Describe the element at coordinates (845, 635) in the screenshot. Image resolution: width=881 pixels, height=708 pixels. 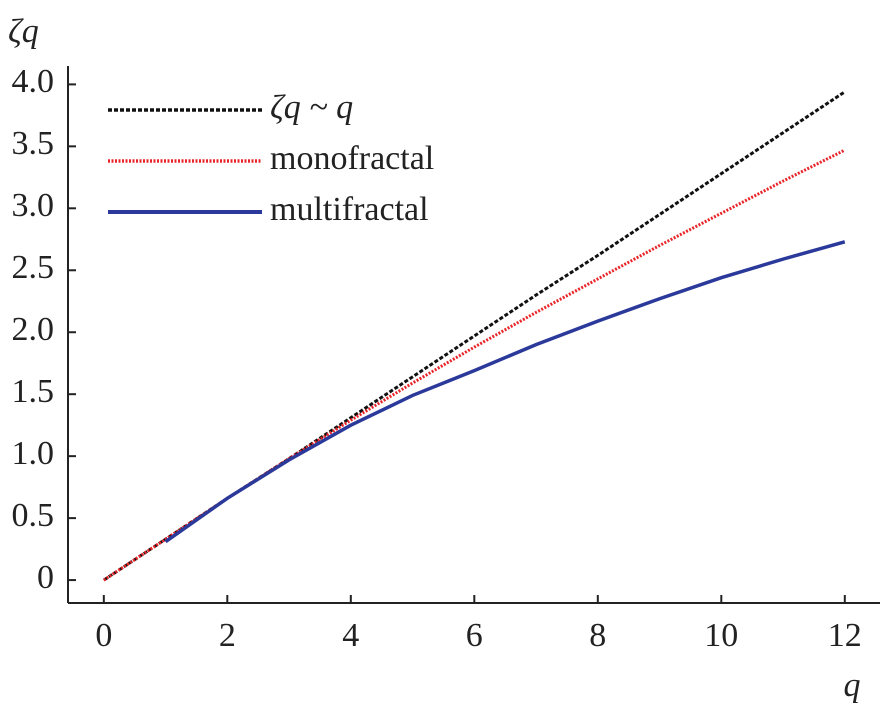
I see `x-tick-label: 12` at that location.